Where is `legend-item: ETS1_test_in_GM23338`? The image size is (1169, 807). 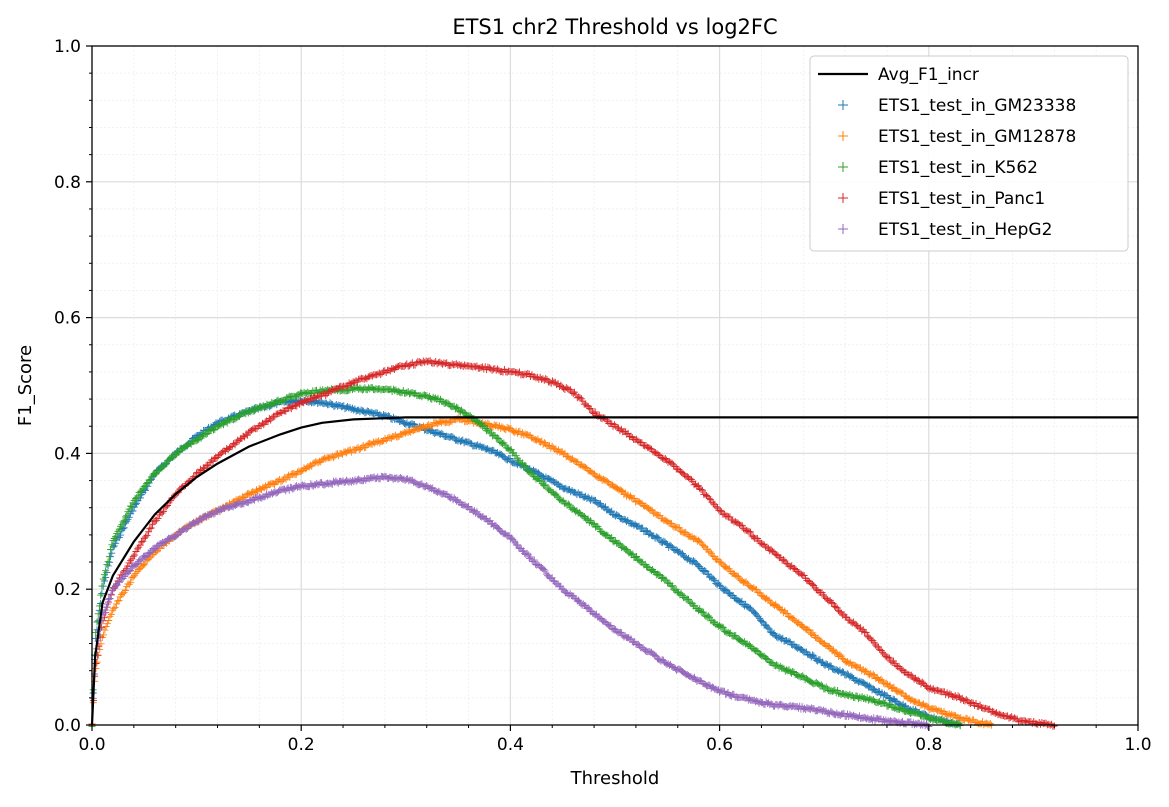
legend-item: ETS1_test_in_GM23338 is located at coordinates (957, 106).